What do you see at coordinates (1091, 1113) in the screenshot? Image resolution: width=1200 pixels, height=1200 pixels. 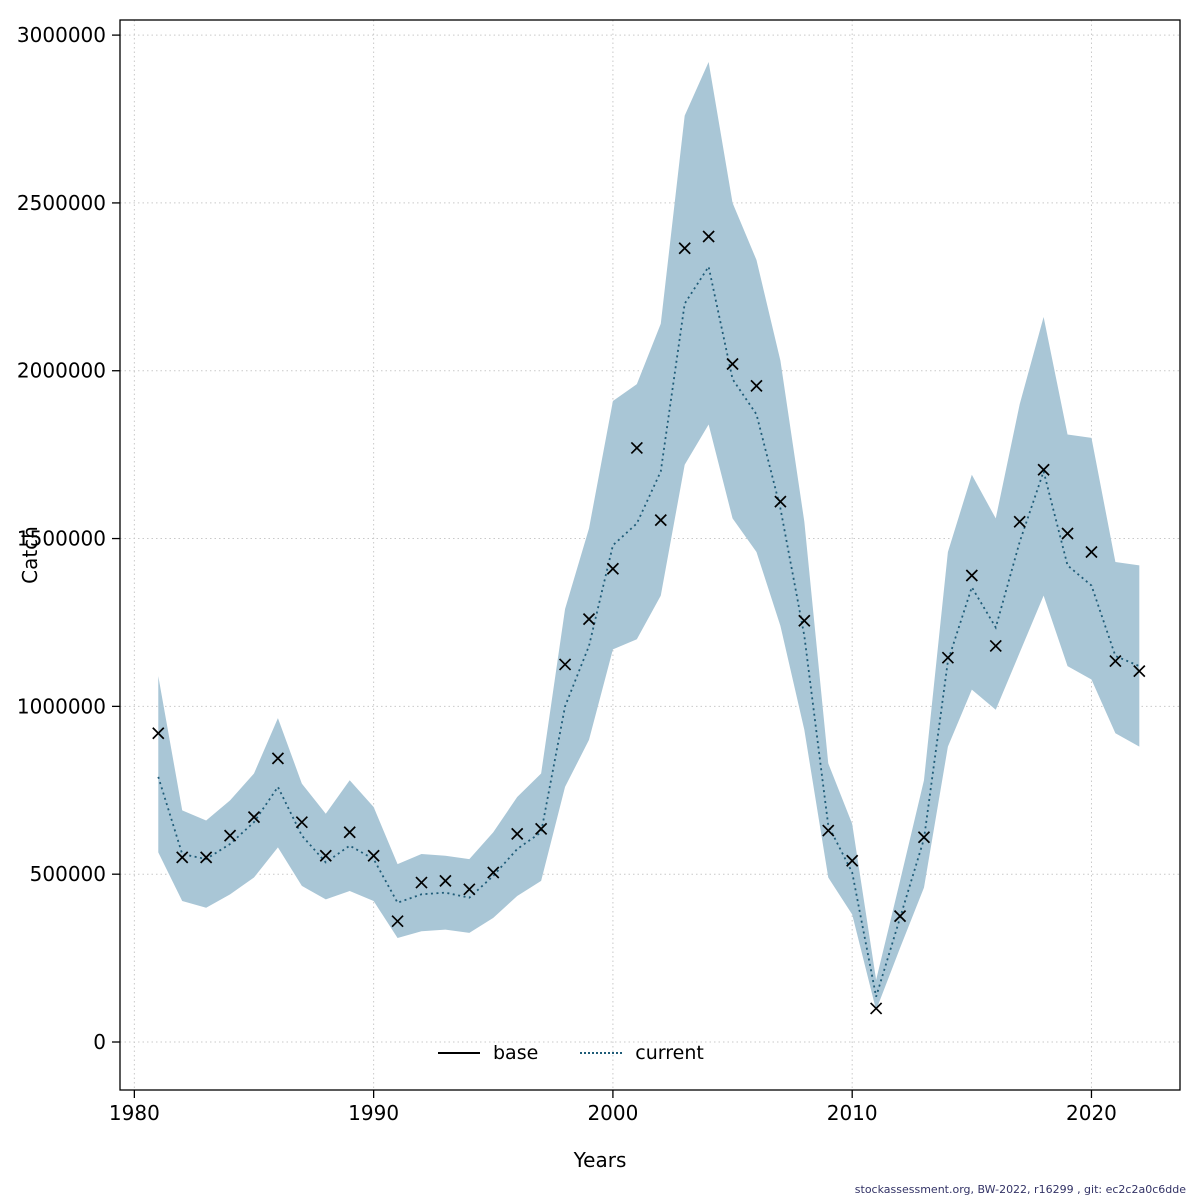 I see `svg-text: 2020` at bounding box center [1091, 1113].